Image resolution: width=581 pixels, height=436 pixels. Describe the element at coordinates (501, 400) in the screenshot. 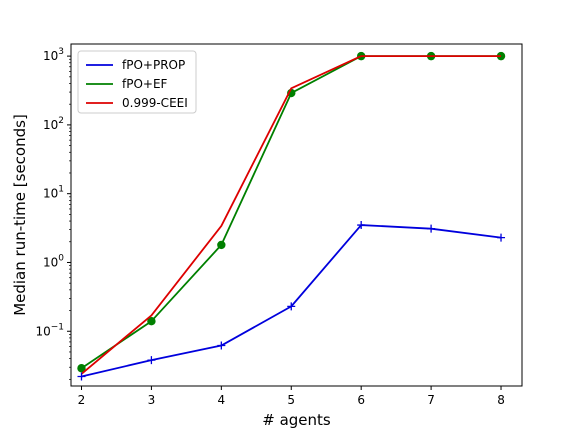

I see `x-tick-label-6: 8` at that location.